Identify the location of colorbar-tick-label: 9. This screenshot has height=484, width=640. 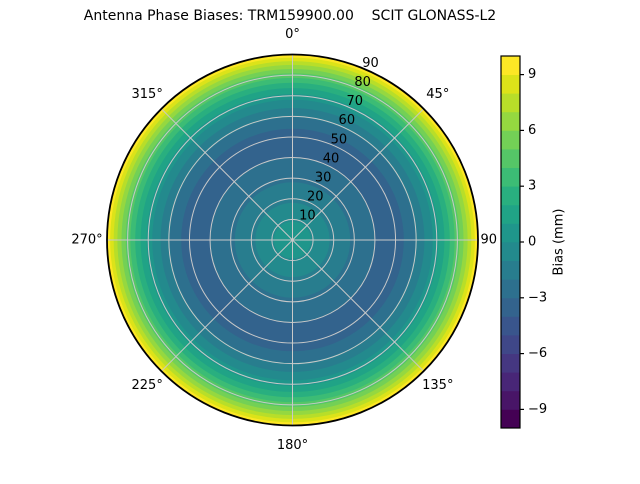
(532, 74).